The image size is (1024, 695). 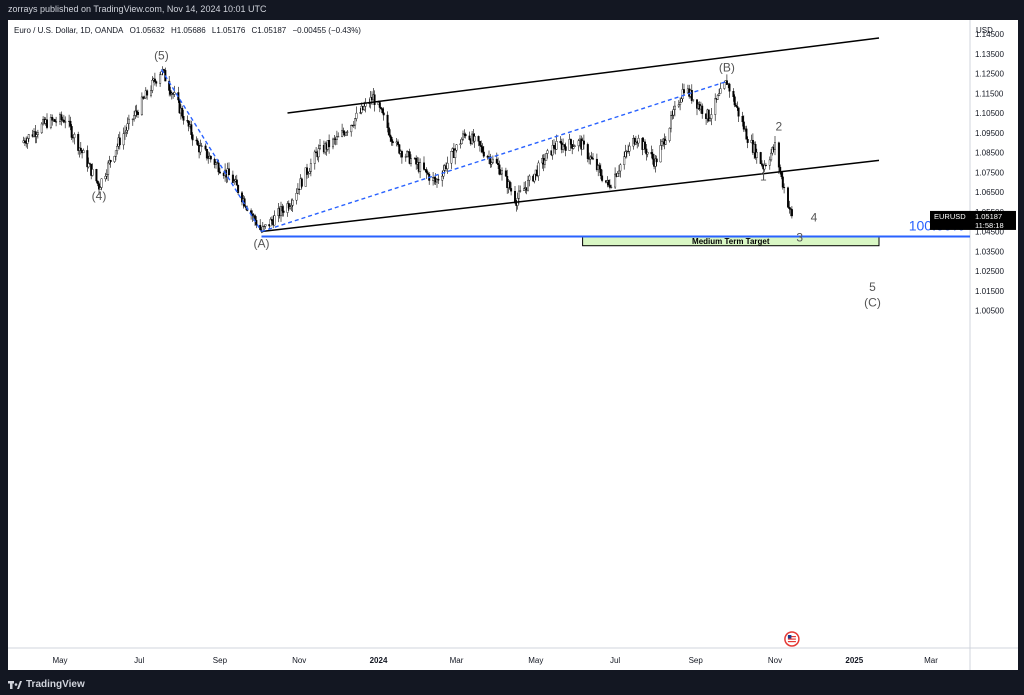 I want to click on time-tick-label: Mar, so click(x=457, y=660).